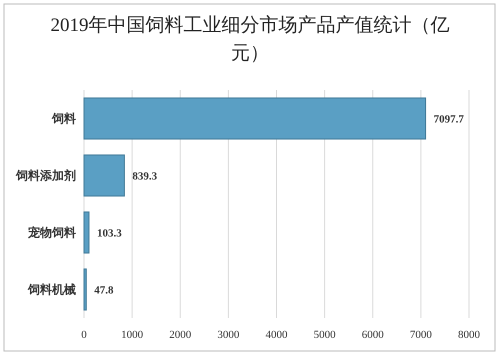 This screenshot has width=499, height=355. Describe the element at coordinates (277, 335) in the screenshot. I see `x-tick-label: 4000` at that location.